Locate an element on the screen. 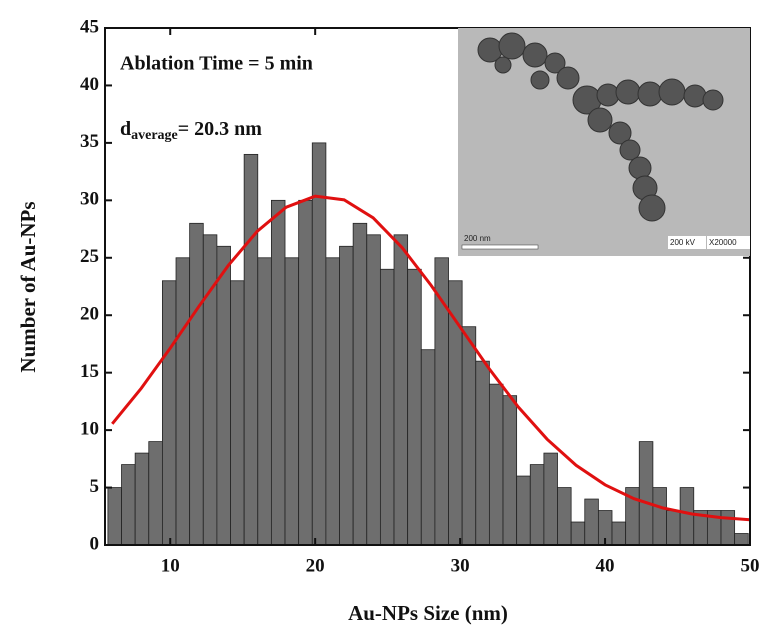 The width and height of the screenshot is (776, 643). annotation-rest: = 20.3 nm is located at coordinates (220, 129).